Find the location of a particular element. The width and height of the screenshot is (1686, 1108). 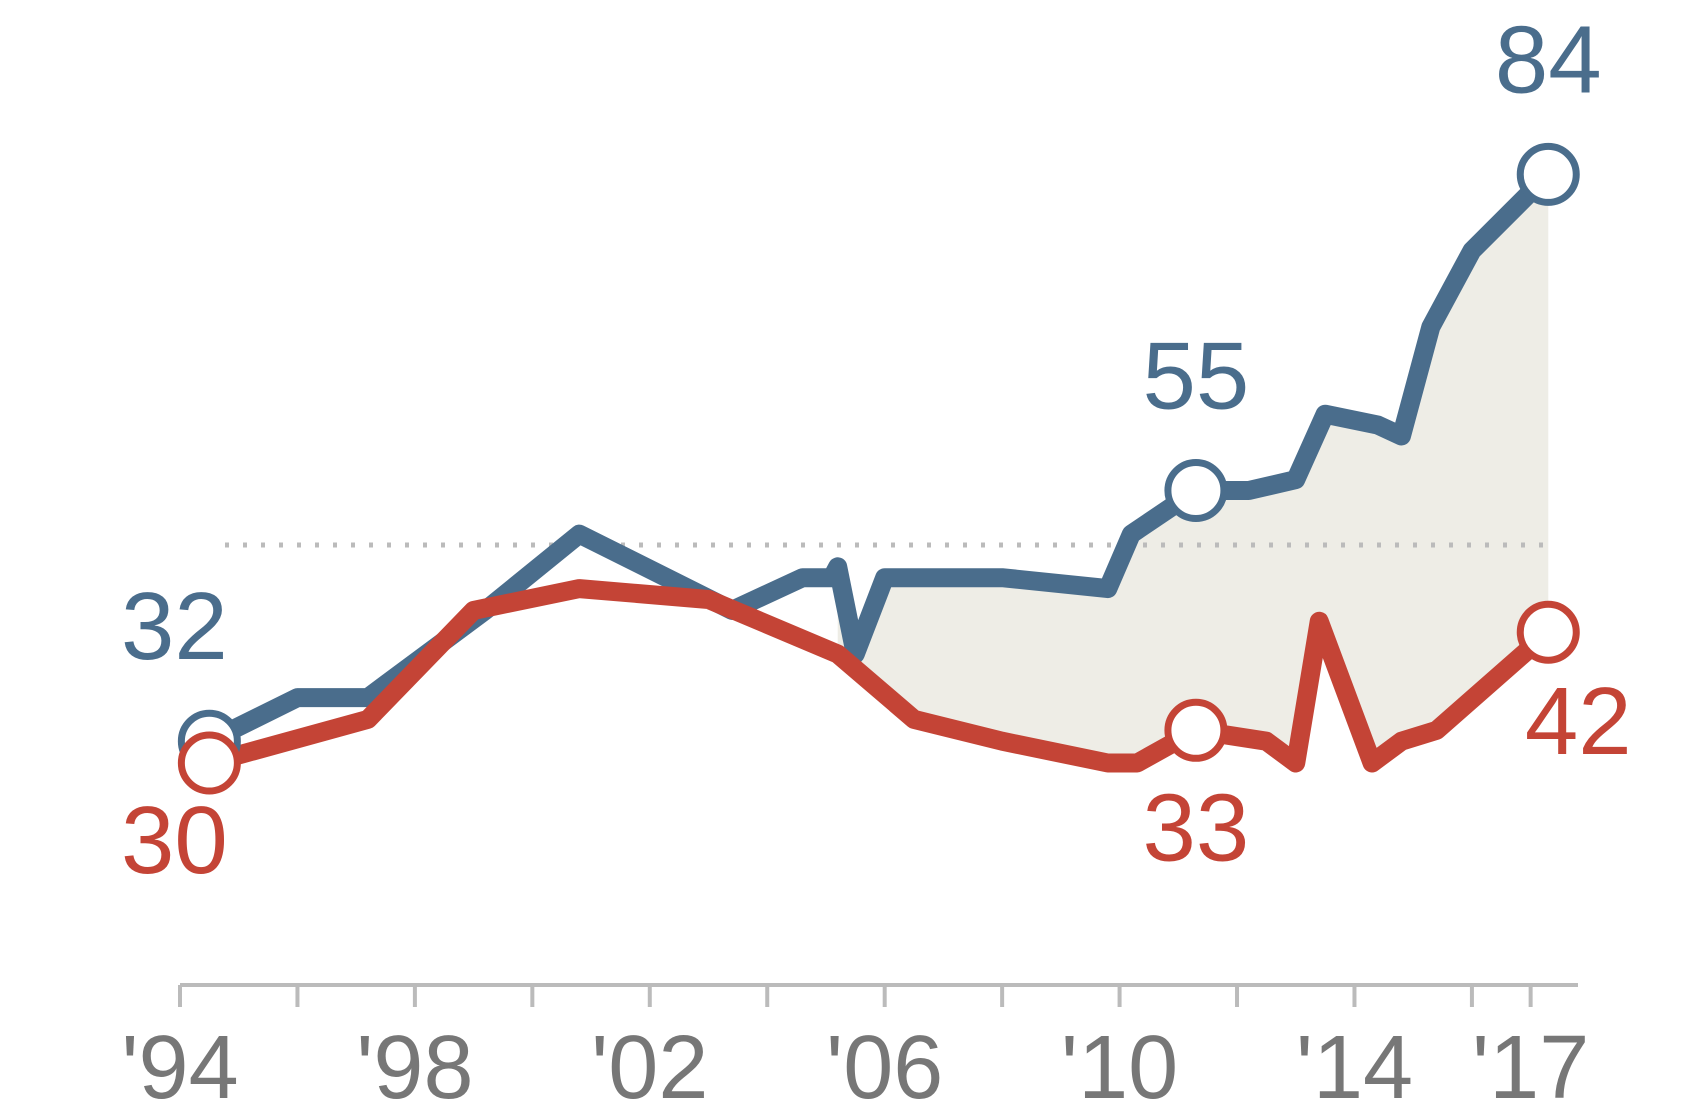

x-tick-label-2: '98 is located at coordinates (414, 1063).